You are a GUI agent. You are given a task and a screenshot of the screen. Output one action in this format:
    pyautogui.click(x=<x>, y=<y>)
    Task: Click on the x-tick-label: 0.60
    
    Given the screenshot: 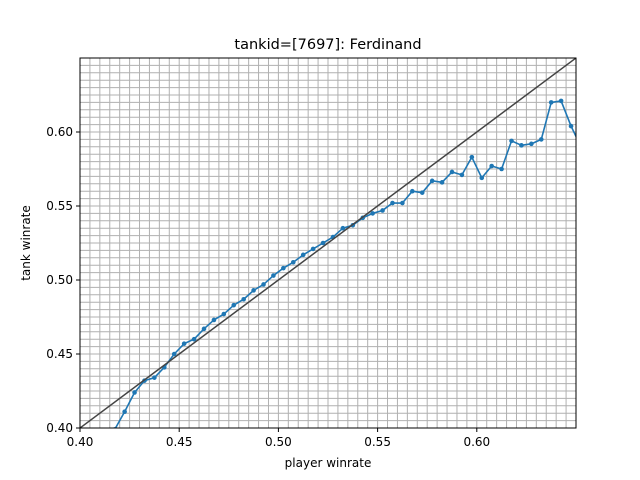 What is the action you would take?
    pyautogui.click(x=476, y=442)
    